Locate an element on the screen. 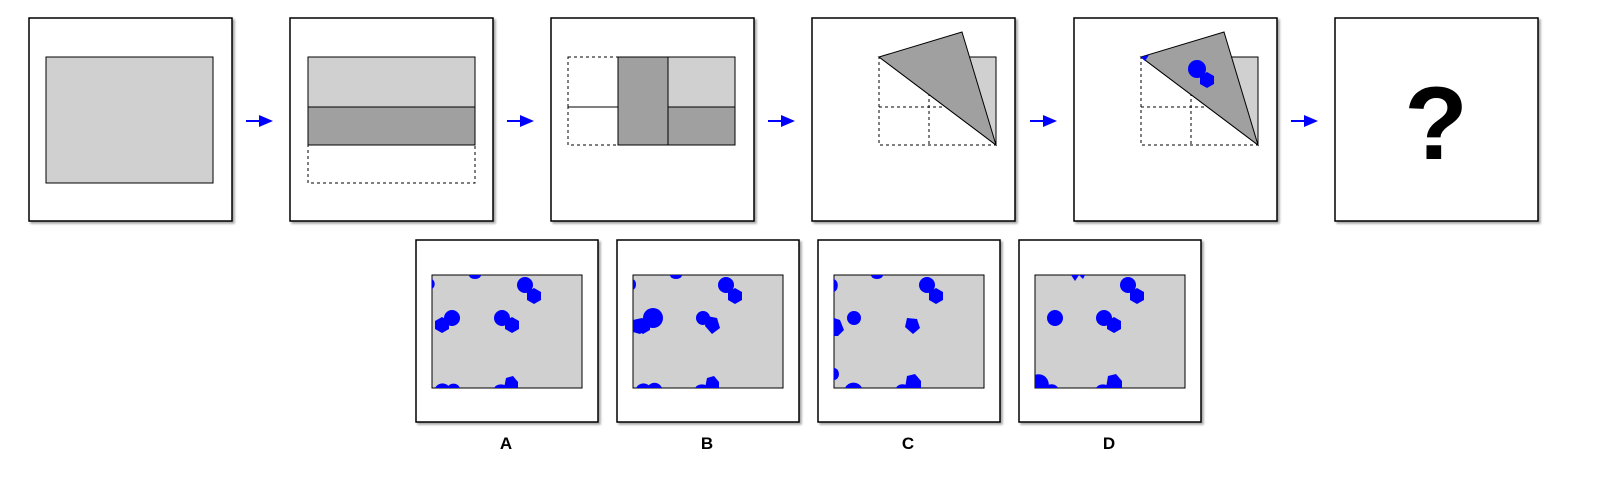 This screenshot has width=1610, height=490. step-4-panel is located at coordinates (913, 119).